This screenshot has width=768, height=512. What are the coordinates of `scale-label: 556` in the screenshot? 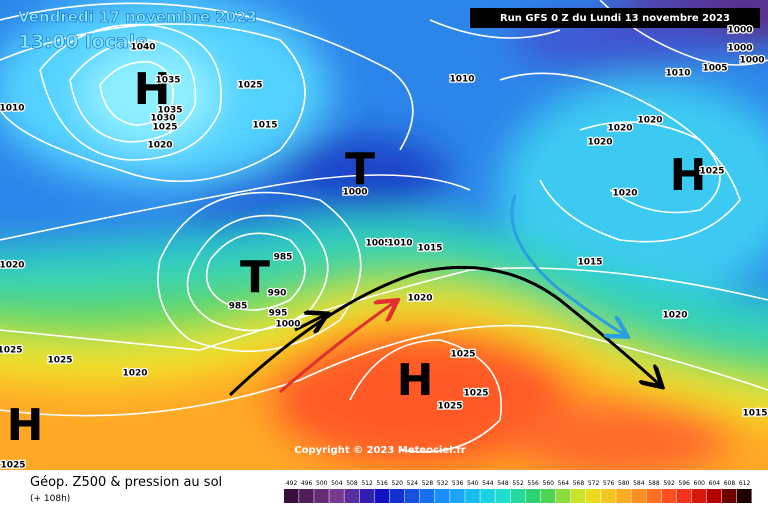 It's located at (533, 483).